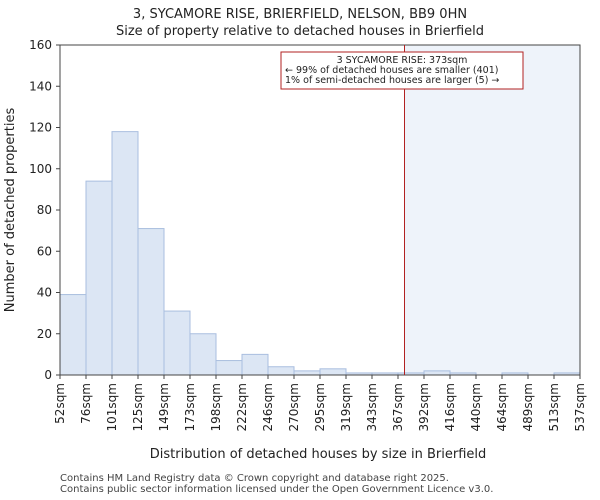  I want to click on x-tick-label: 125sqm, so click(138, 407).